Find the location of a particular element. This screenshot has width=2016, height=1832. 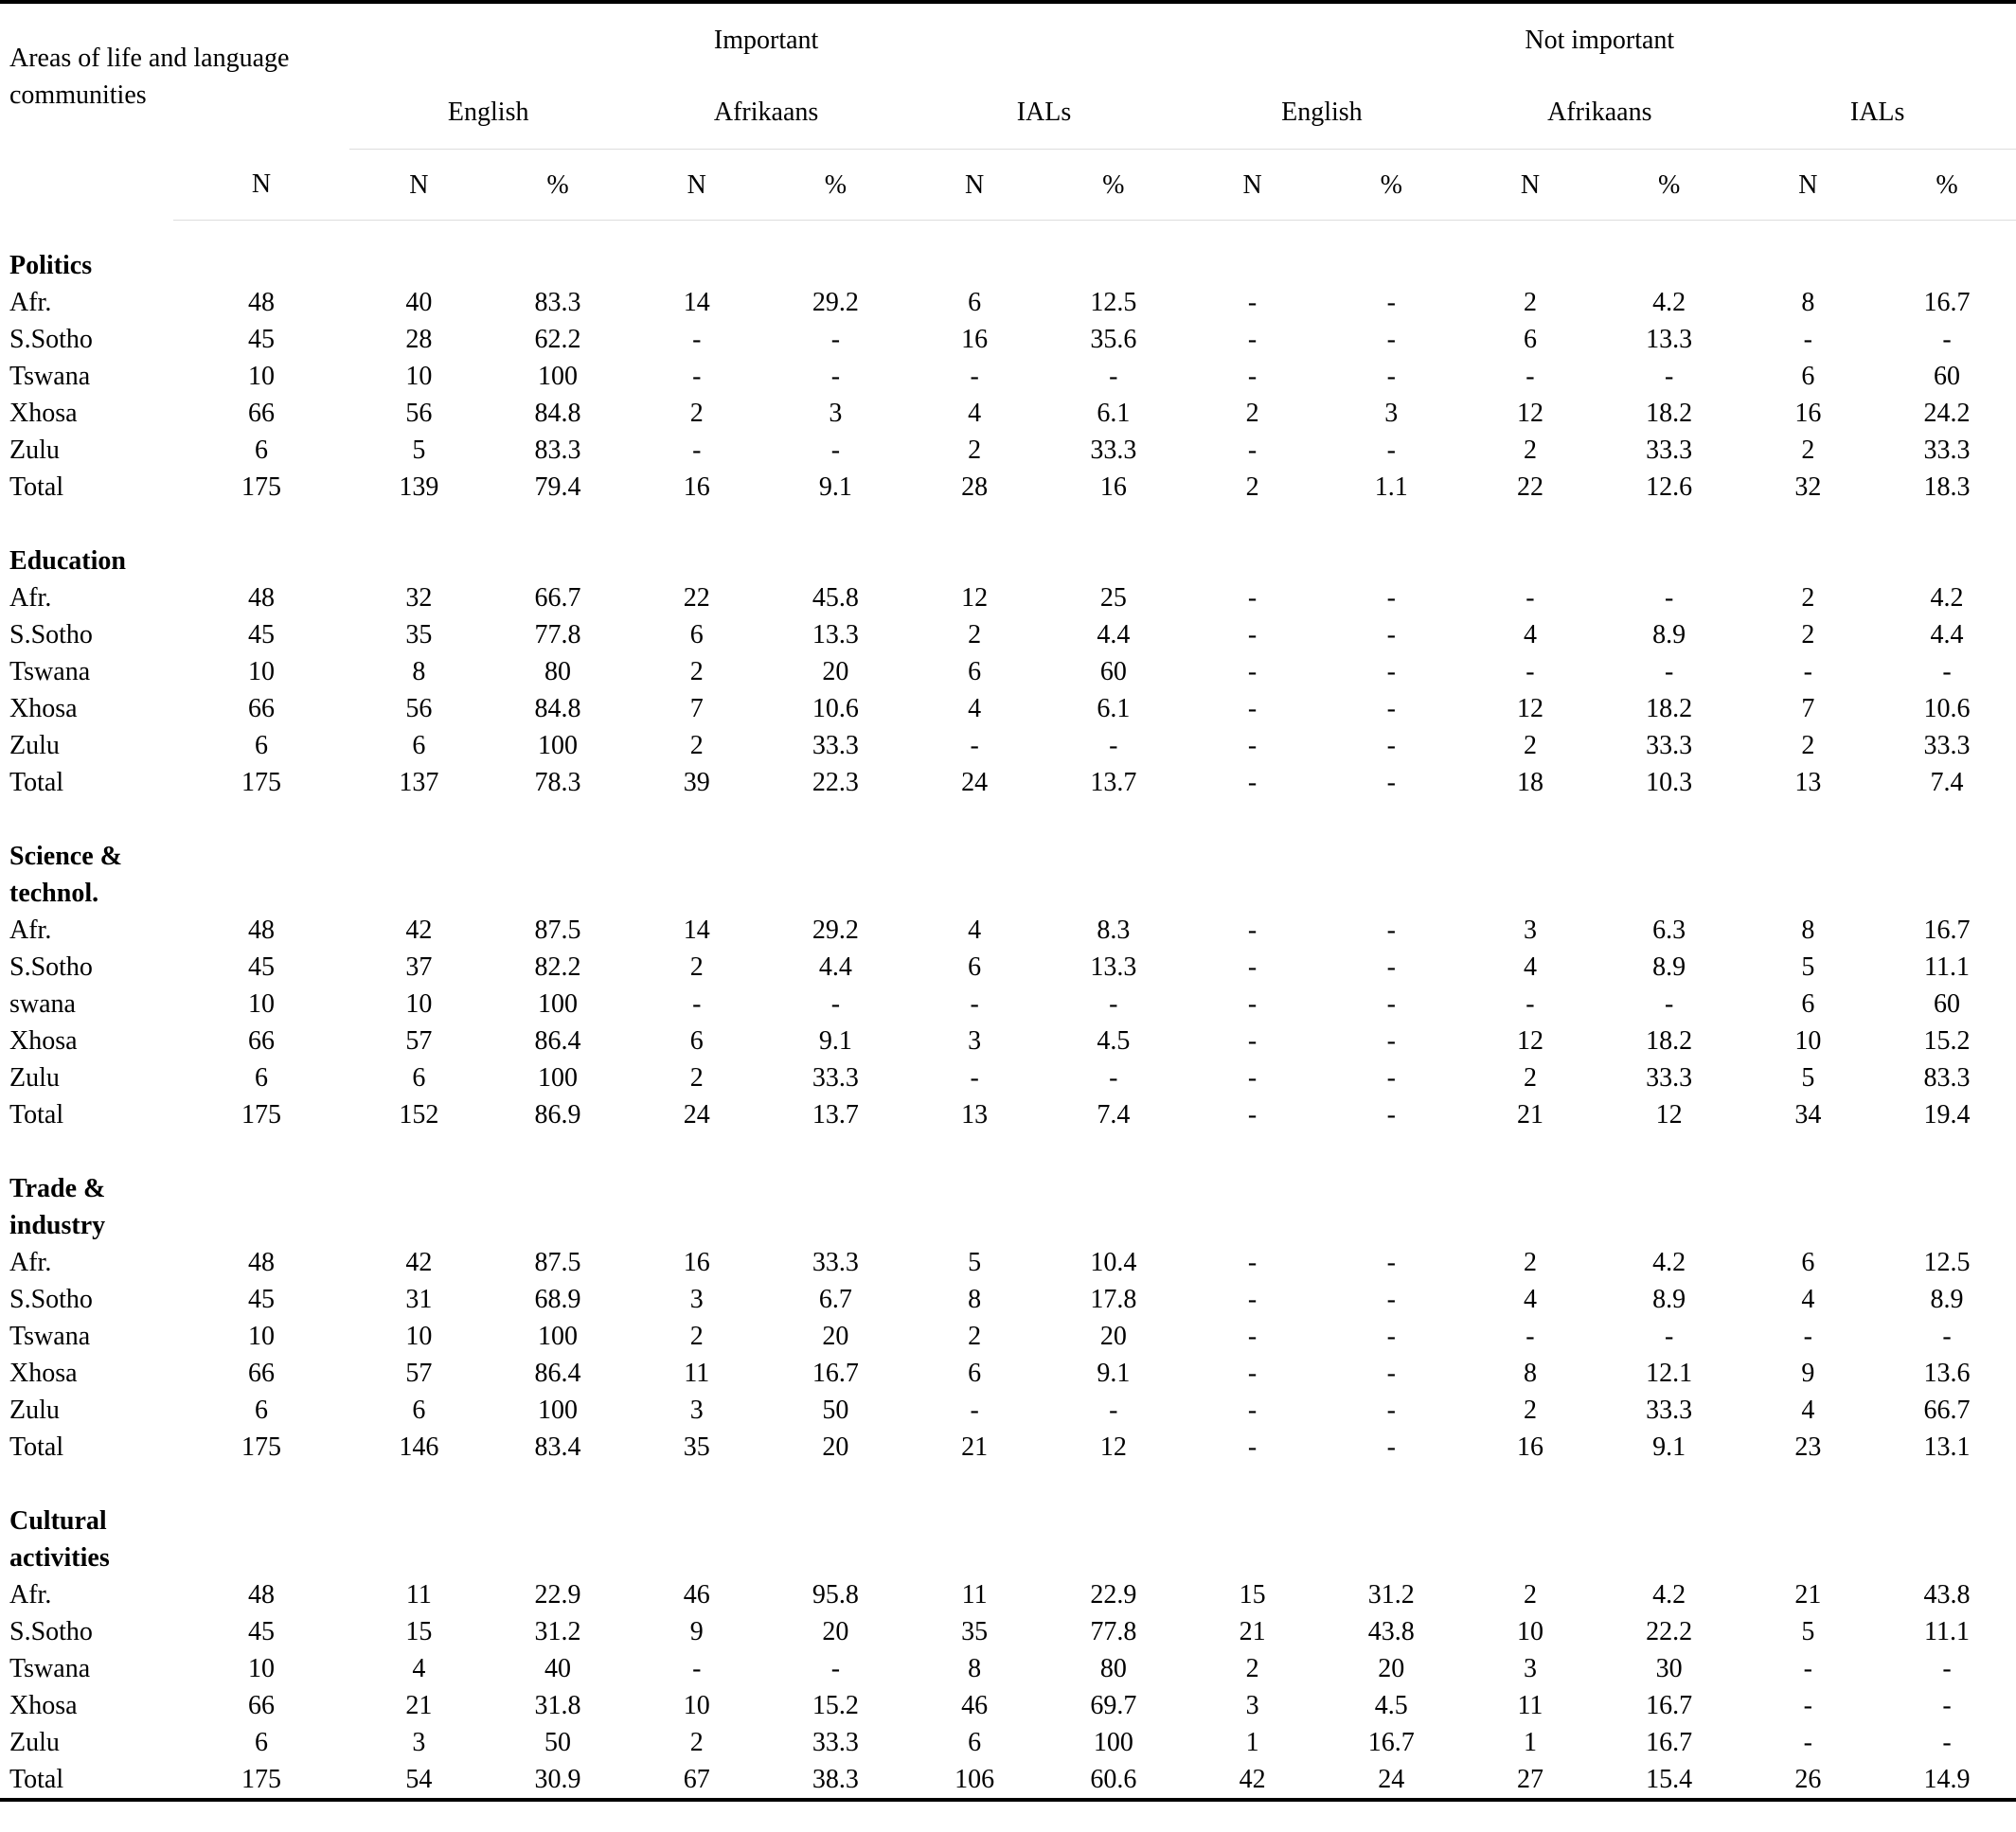

cell-value: 106 is located at coordinates (974, 1782).